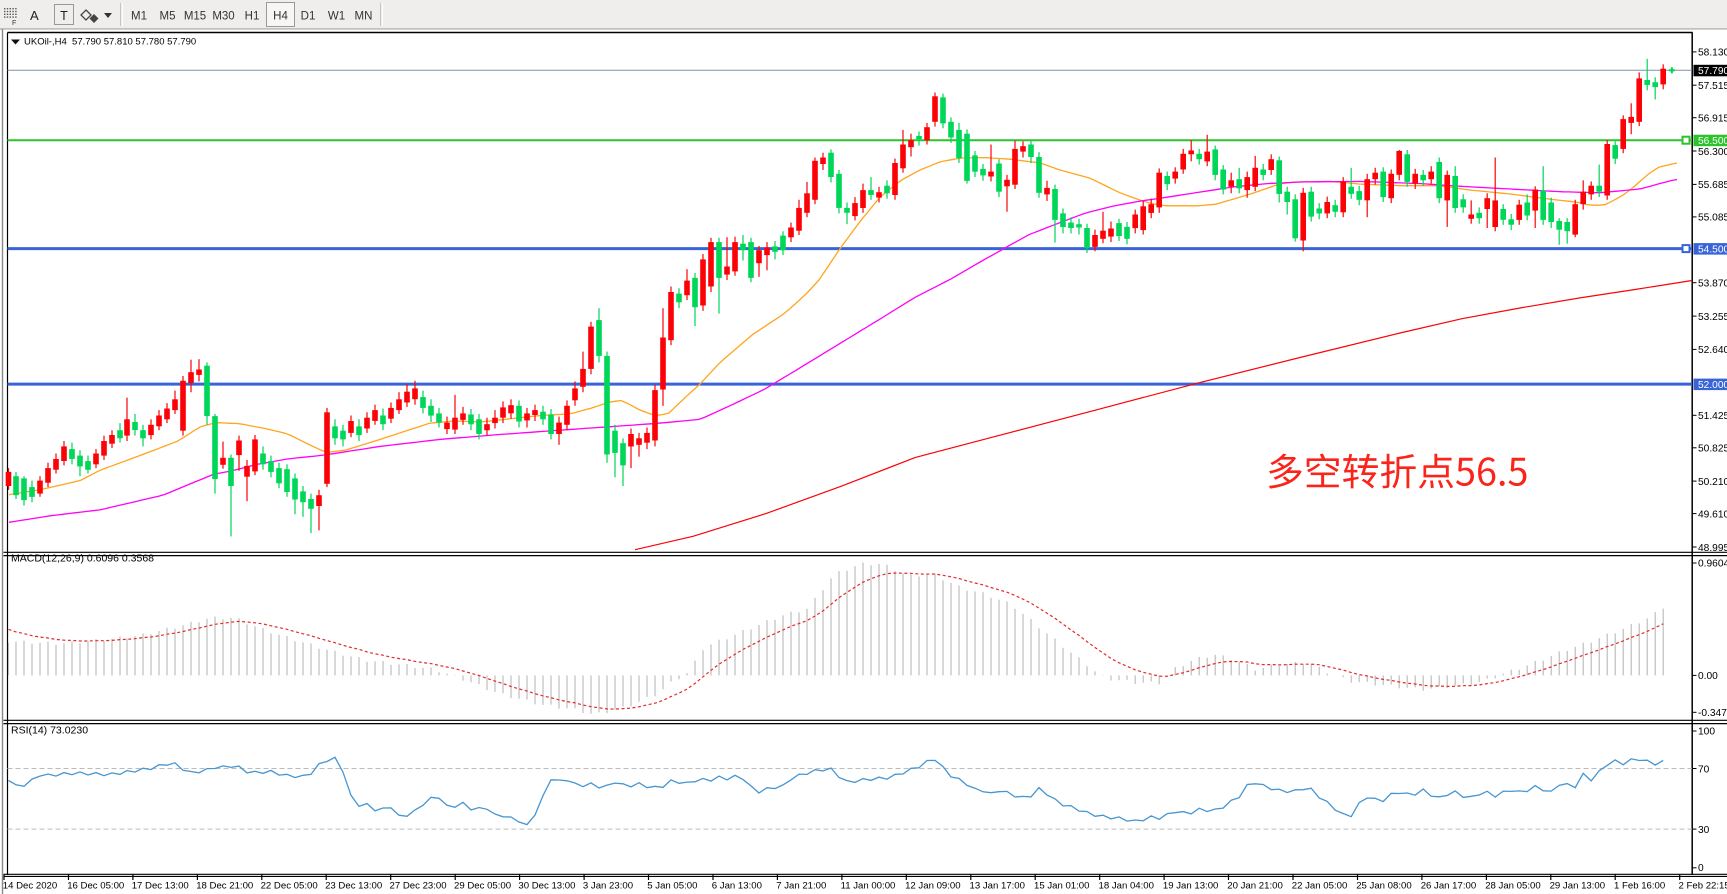 This screenshot has height=894, width=1727. Describe the element at coordinates (1712, 185) in the screenshot. I see `svg-text: 55.685` at that location.